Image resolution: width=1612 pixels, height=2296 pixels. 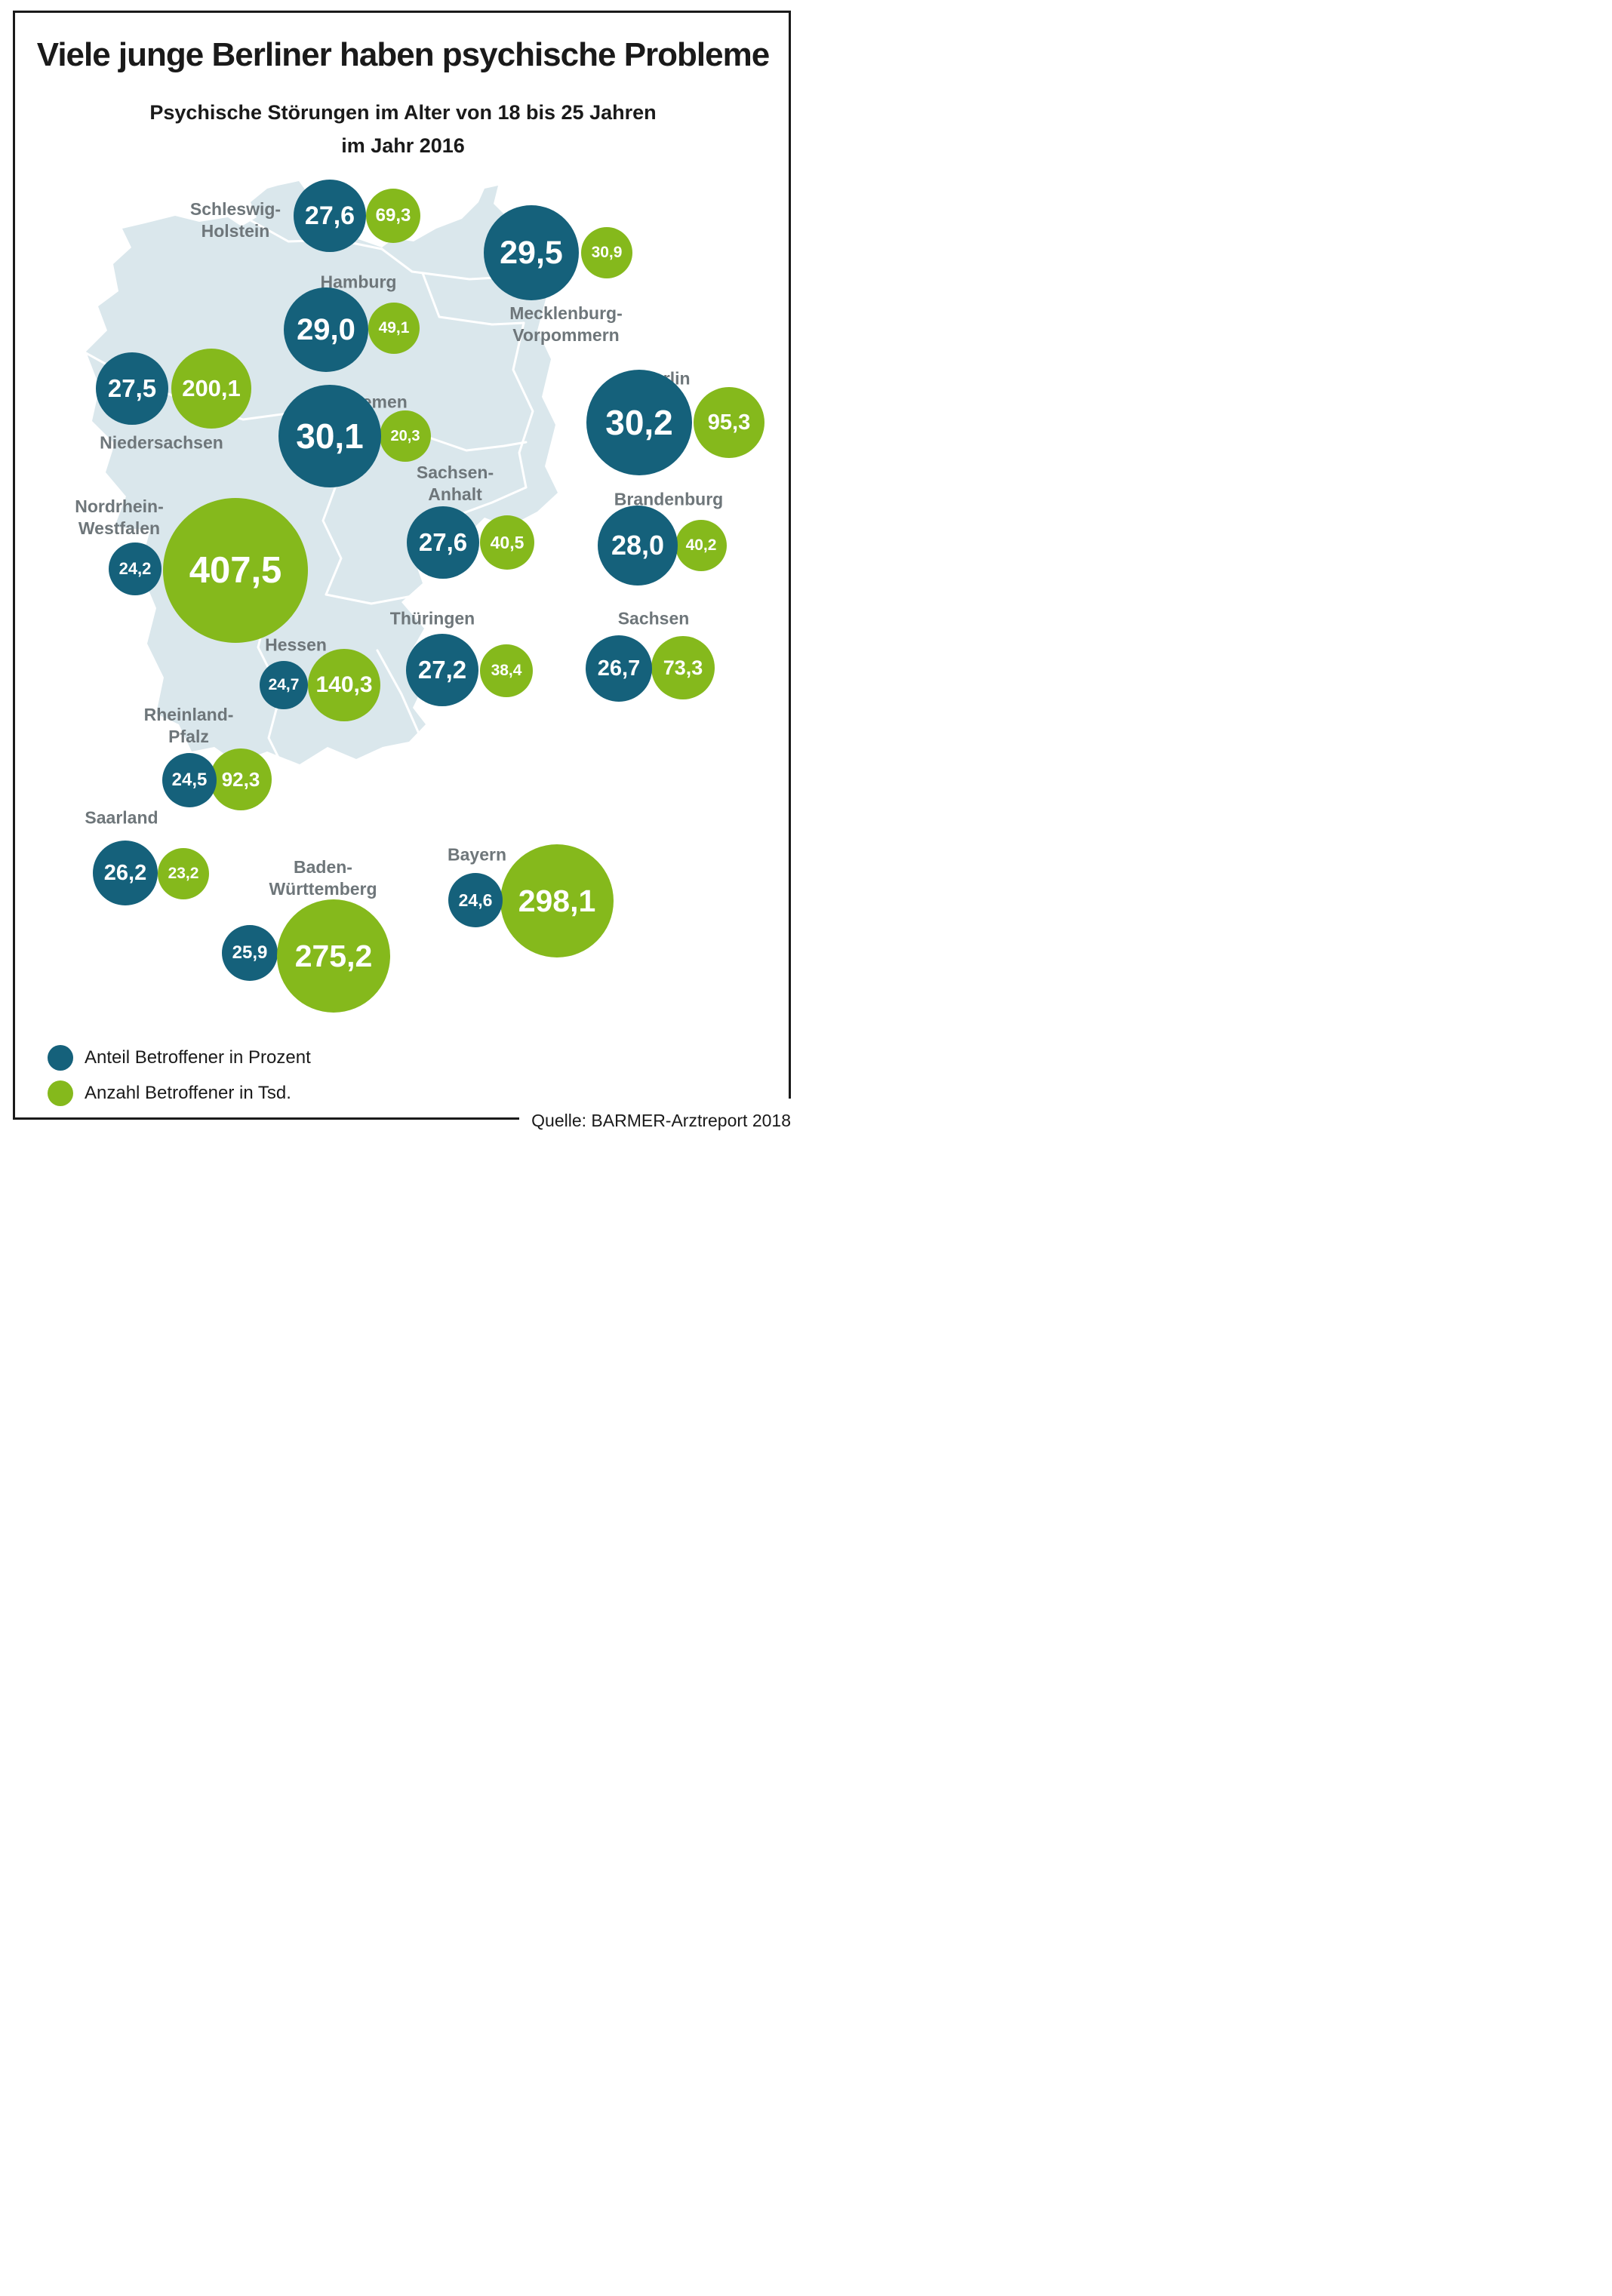 I want to click on legend-label-percent: Anteil Betroffener in Prozent, so click(x=198, y=1057).